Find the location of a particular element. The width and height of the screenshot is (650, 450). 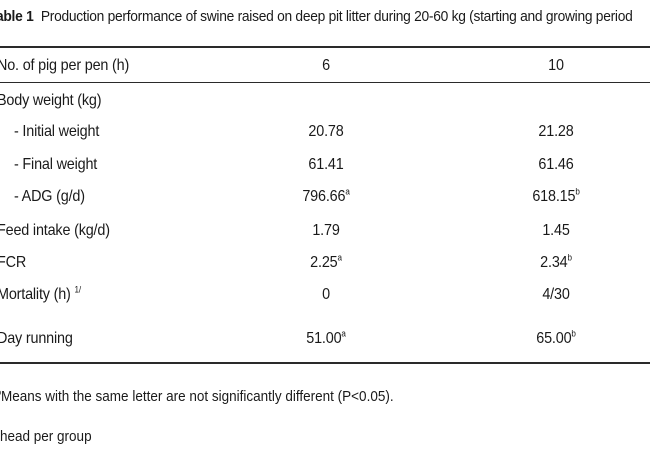

footnote-marker: 1/ is located at coordinates (77, 289).